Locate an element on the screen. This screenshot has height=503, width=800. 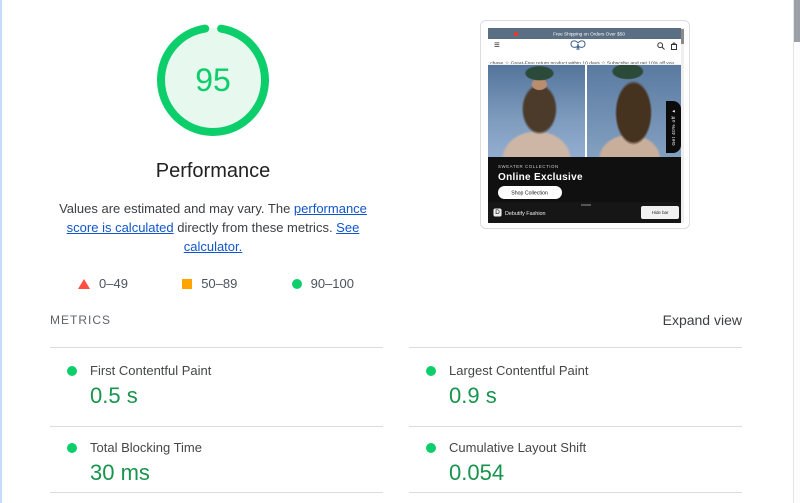
description-text-before: Values are estimated and may vary. The is located at coordinates (176, 208).